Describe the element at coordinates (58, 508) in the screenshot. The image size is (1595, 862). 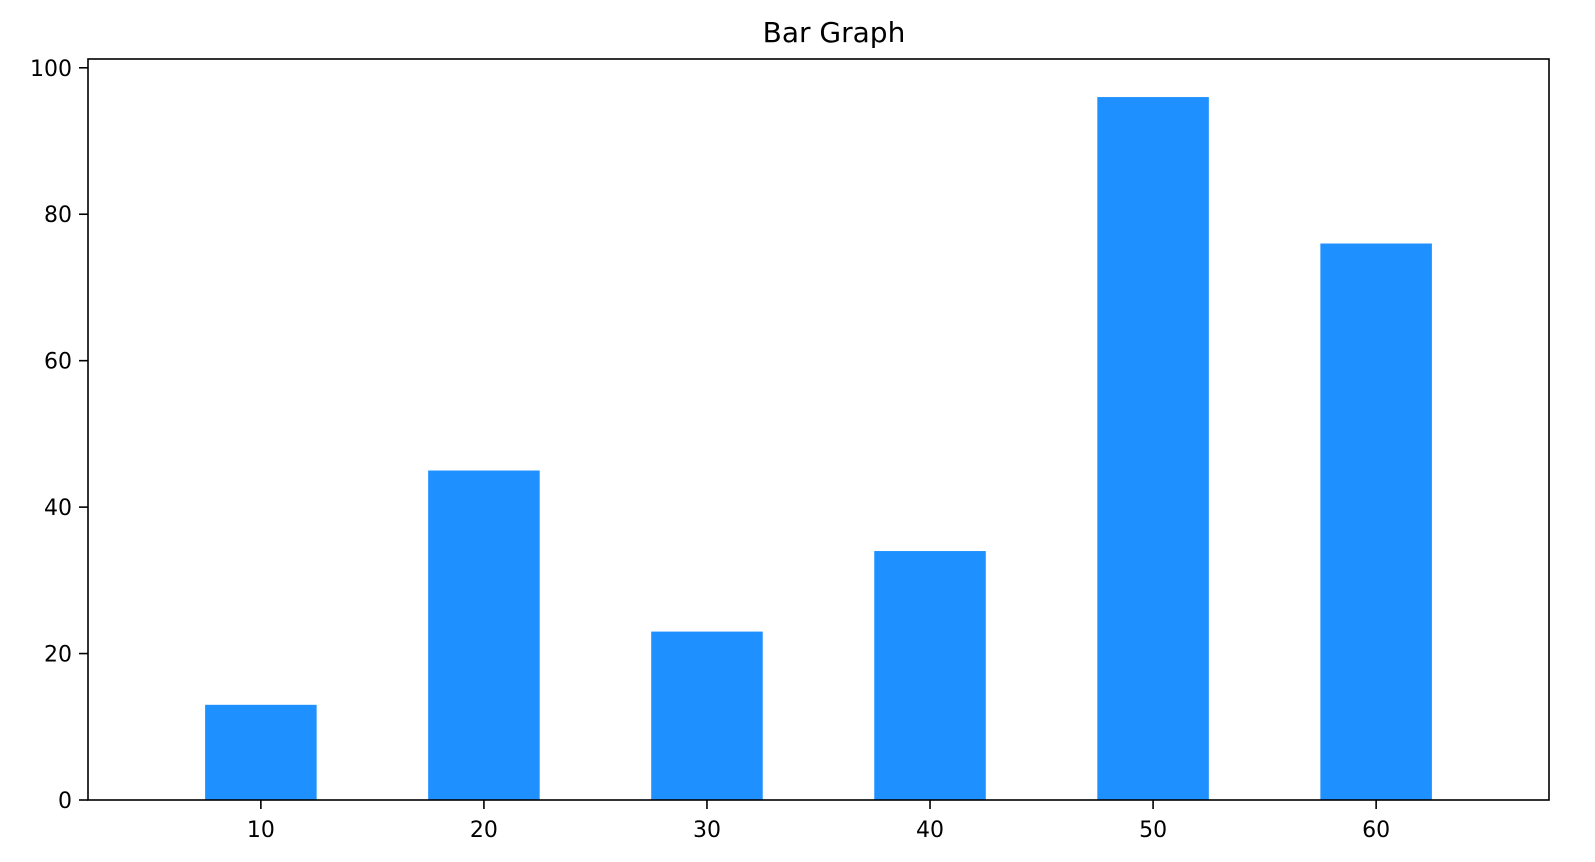
I see `y-tick-label: 40` at that location.